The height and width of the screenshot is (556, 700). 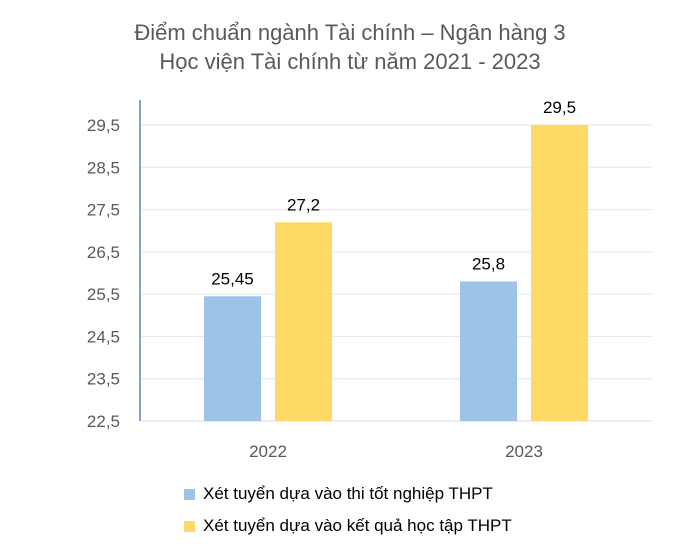 I want to click on data-label: 25,45, so click(x=232, y=278).